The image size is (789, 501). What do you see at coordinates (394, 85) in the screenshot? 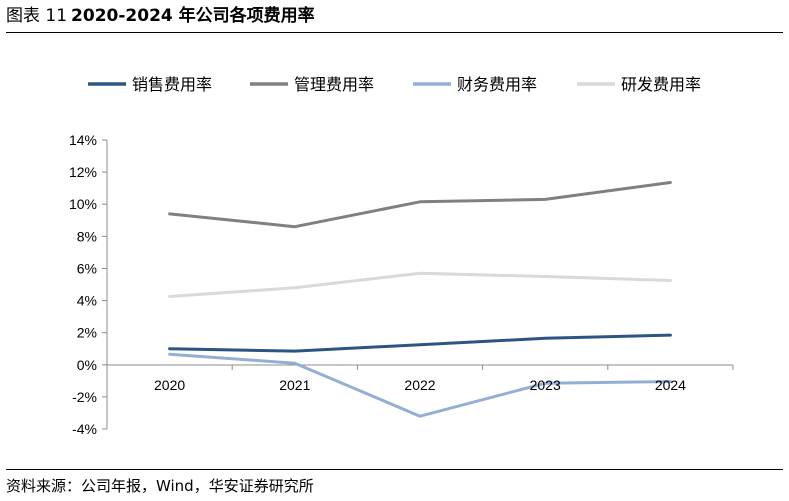
I see `legend: 销售费用率 管理费用率 财务费用率 研发费用率` at bounding box center [394, 85].